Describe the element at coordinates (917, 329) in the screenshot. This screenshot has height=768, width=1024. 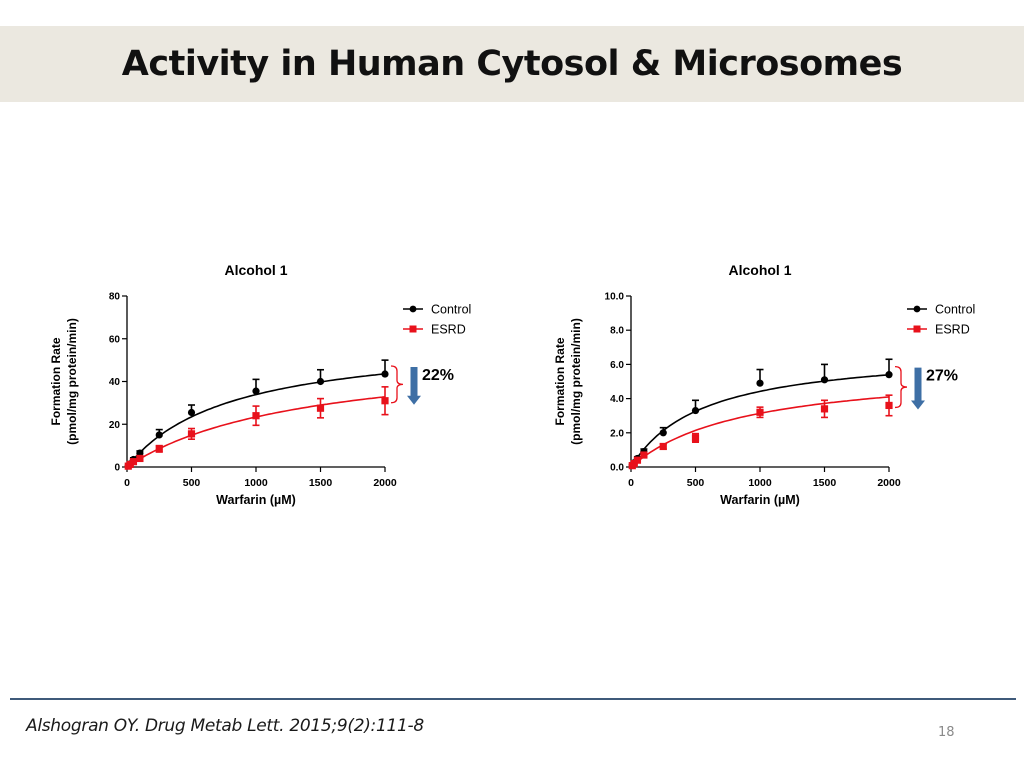
I see `chart-2-legend-esrd-marker` at that location.